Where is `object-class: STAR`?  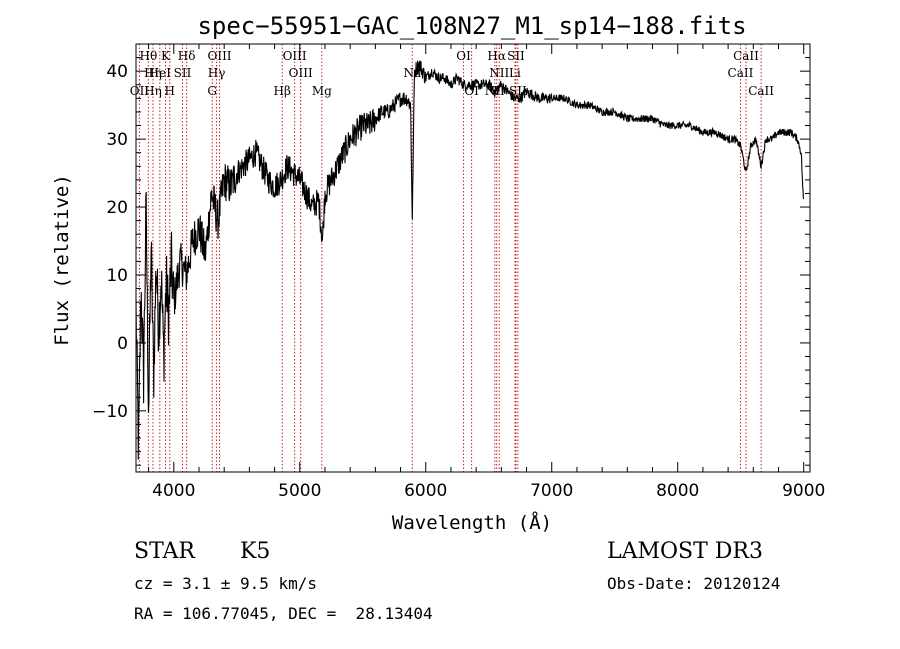 object-class: STAR is located at coordinates (164, 551).